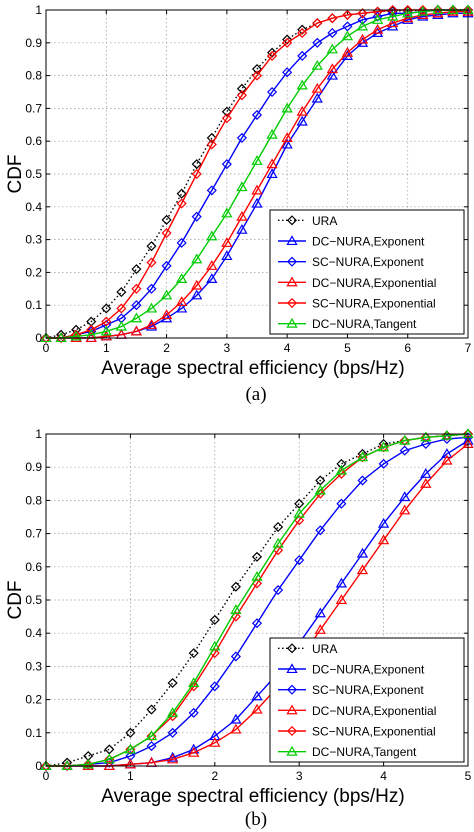 The height and width of the screenshot is (832, 474). I want to click on legend-label: SC−NURA,Exponential, so click(374, 304).